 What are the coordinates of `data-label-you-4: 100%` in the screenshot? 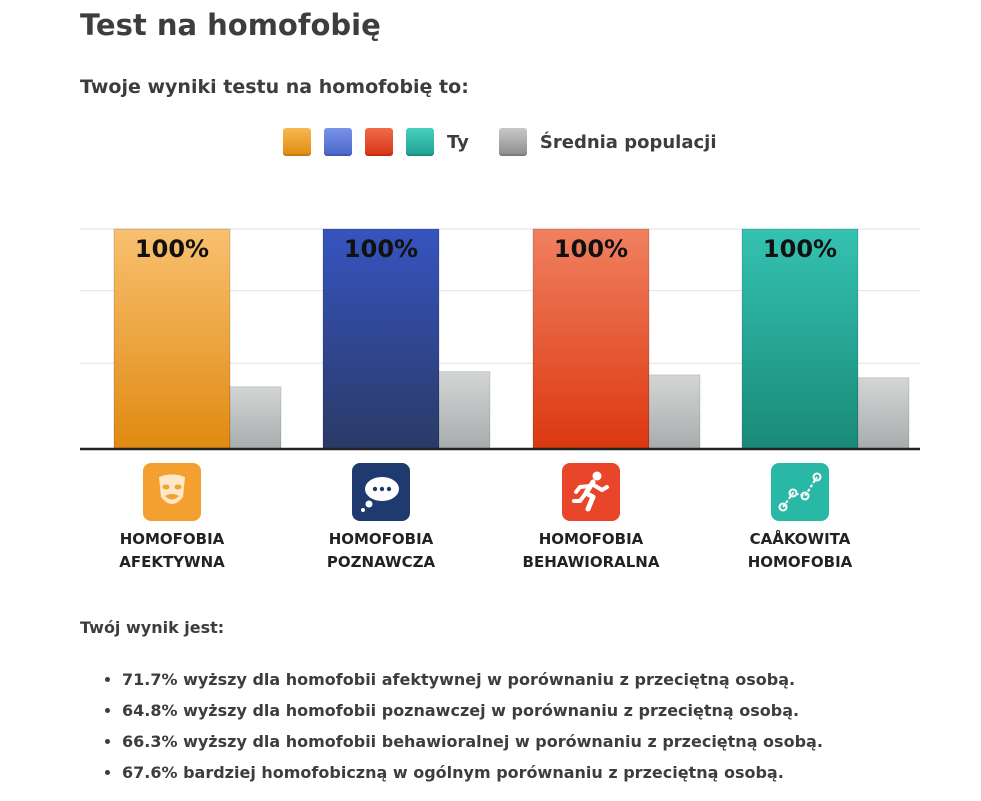 It's located at (800, 249).